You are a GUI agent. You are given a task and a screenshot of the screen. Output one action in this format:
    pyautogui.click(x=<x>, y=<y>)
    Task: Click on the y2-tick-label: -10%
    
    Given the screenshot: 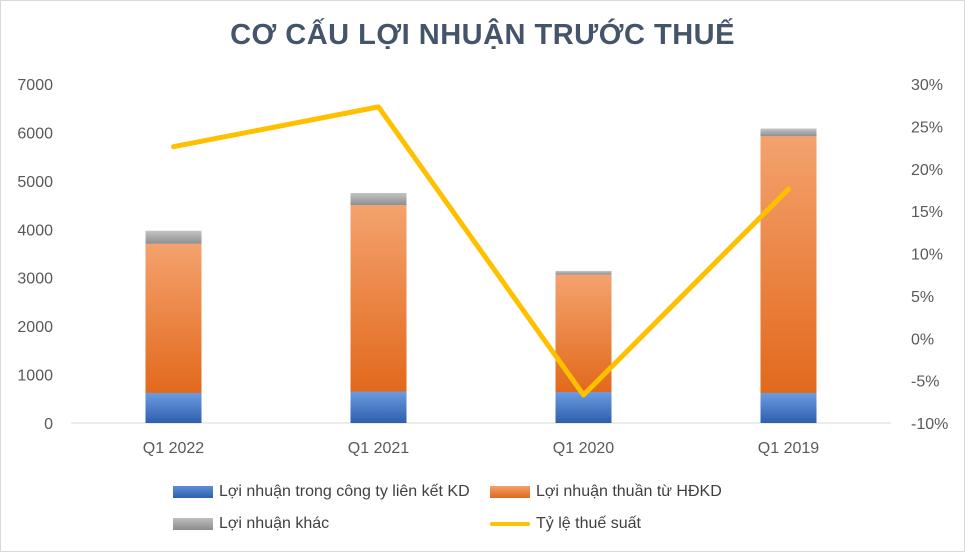 What is the action you would take?
    pyautogui.click(x=929, y=424)
    